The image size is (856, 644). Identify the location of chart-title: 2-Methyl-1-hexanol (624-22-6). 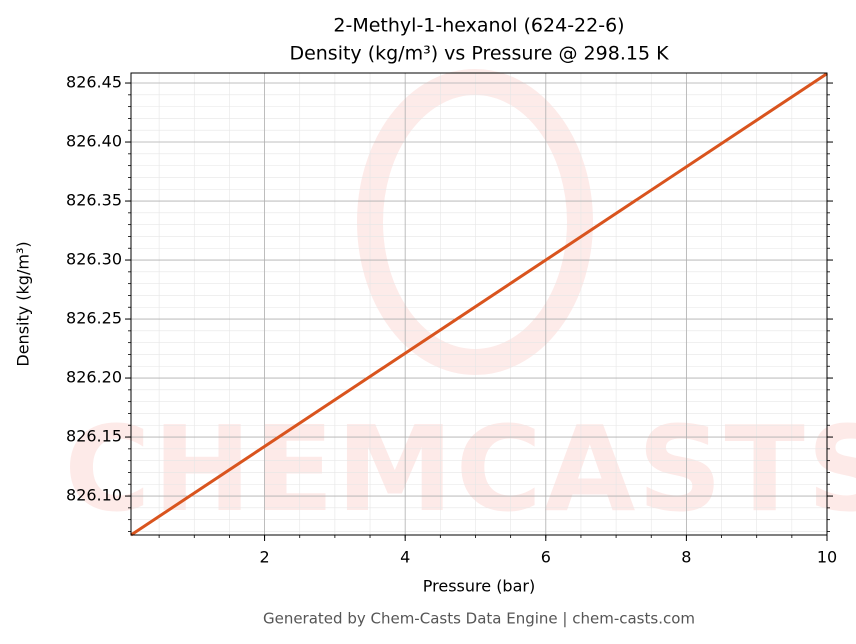
(478, 26).